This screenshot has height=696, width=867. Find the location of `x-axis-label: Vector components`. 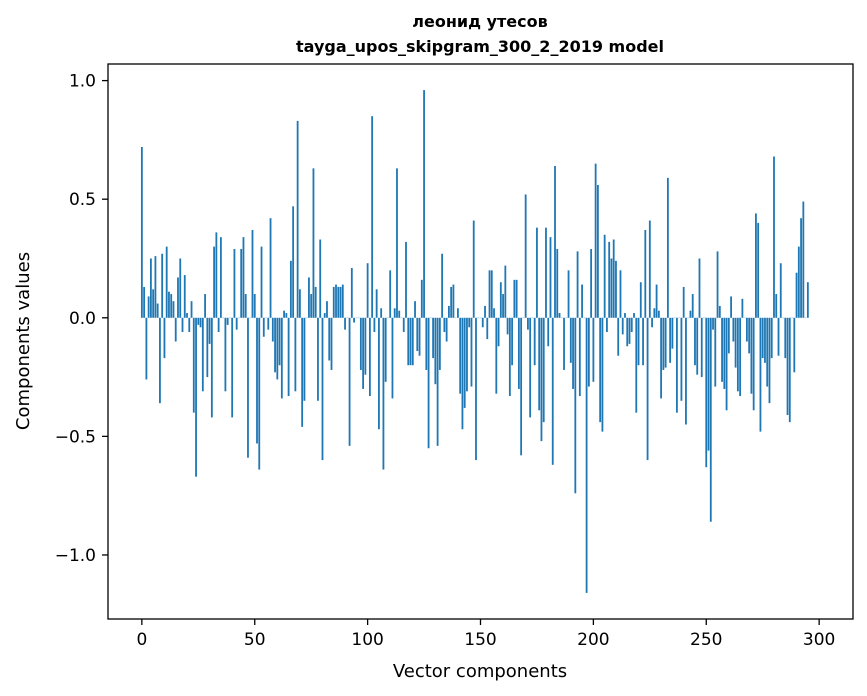

x-axis-label: Vector components is located at coordinates (480, 671).